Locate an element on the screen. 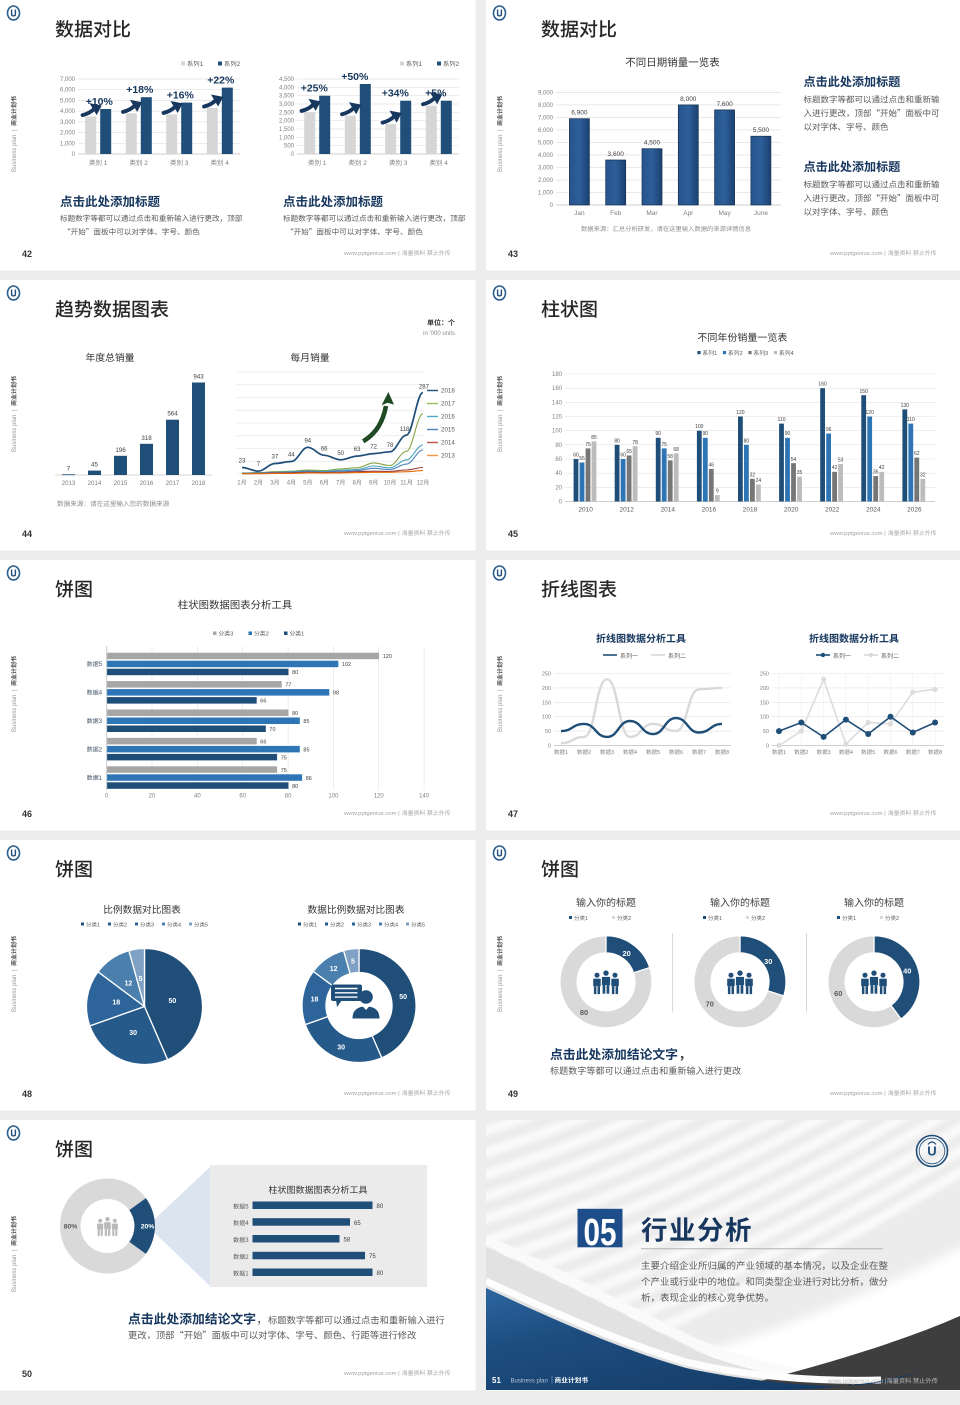 The image size is (960, 1405). svg-text: 8,000 is located at coordinates (546, 106).